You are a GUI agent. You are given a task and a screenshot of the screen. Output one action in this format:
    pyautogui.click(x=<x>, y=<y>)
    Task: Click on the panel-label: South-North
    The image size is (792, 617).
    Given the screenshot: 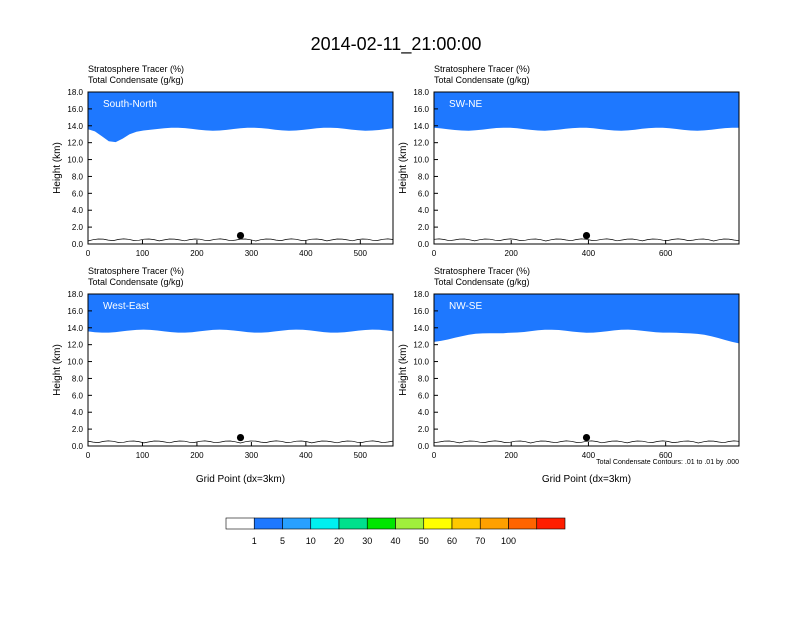 What is the action you would take?
    pyautogui.click(x=130, y=104)
    